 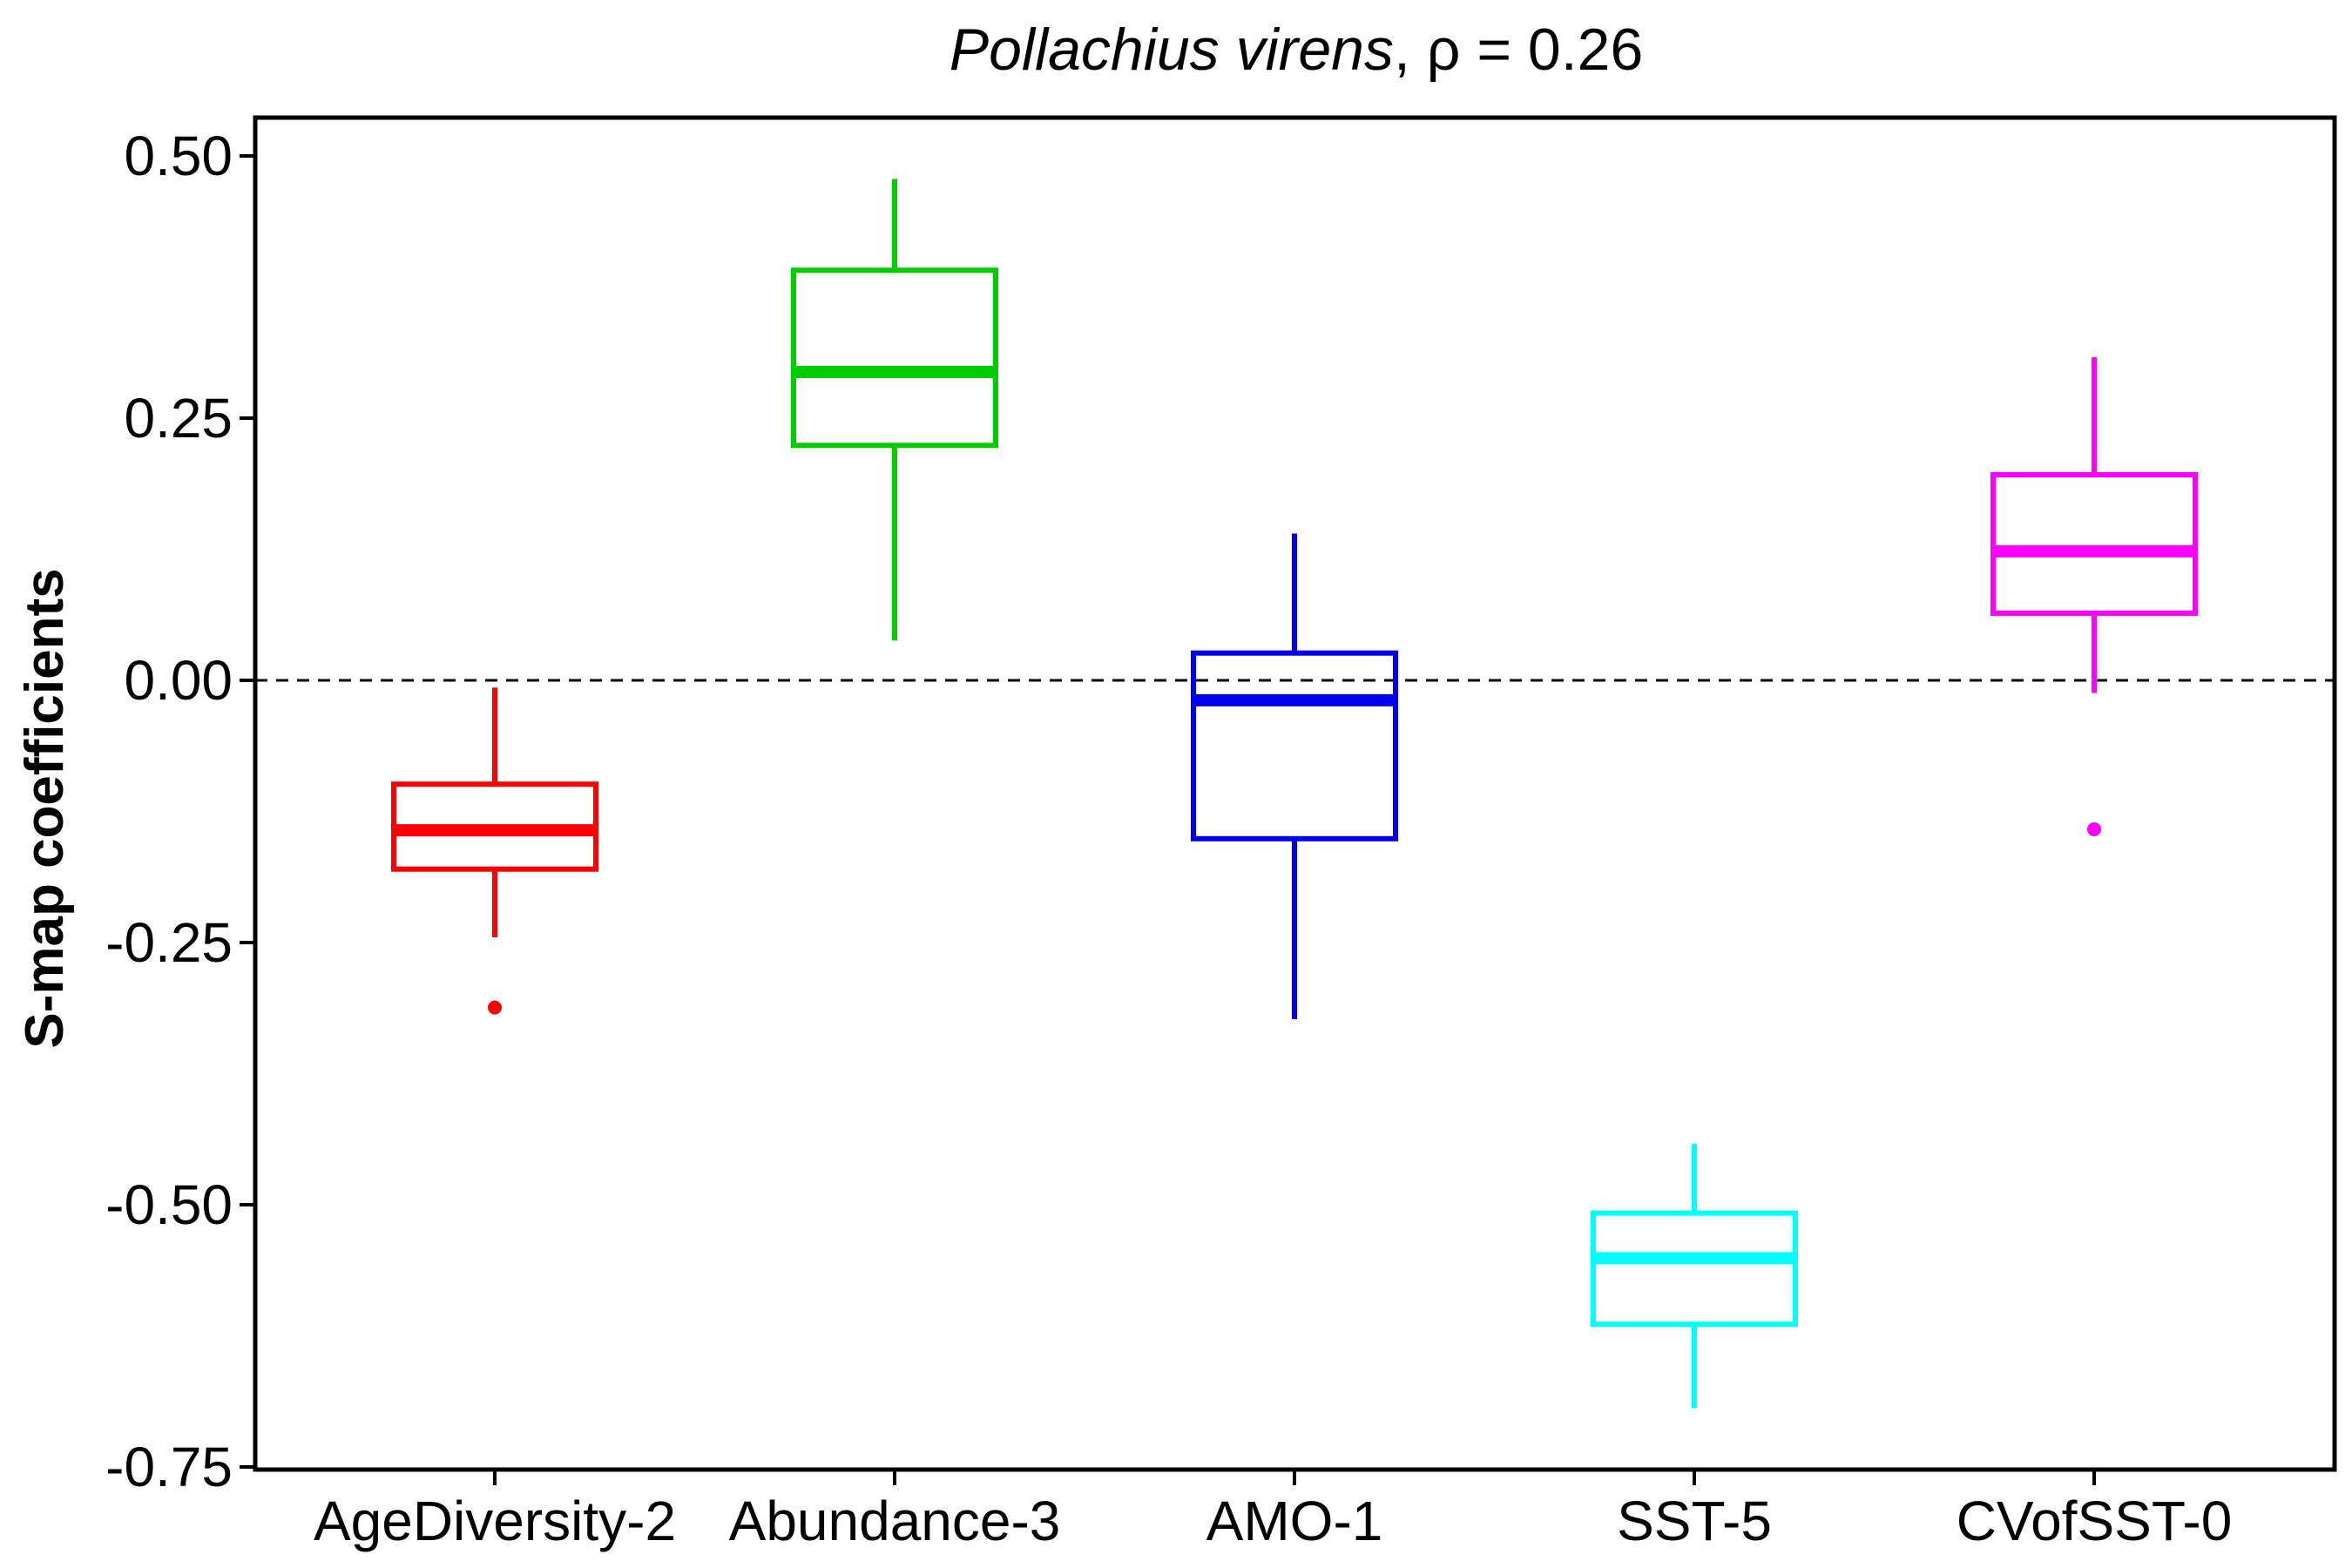 What do you see at coordinates (895, 1521) in the screenshot?
I see `x-tick-label: Abundance-3` at bounding box center [895, 1521].